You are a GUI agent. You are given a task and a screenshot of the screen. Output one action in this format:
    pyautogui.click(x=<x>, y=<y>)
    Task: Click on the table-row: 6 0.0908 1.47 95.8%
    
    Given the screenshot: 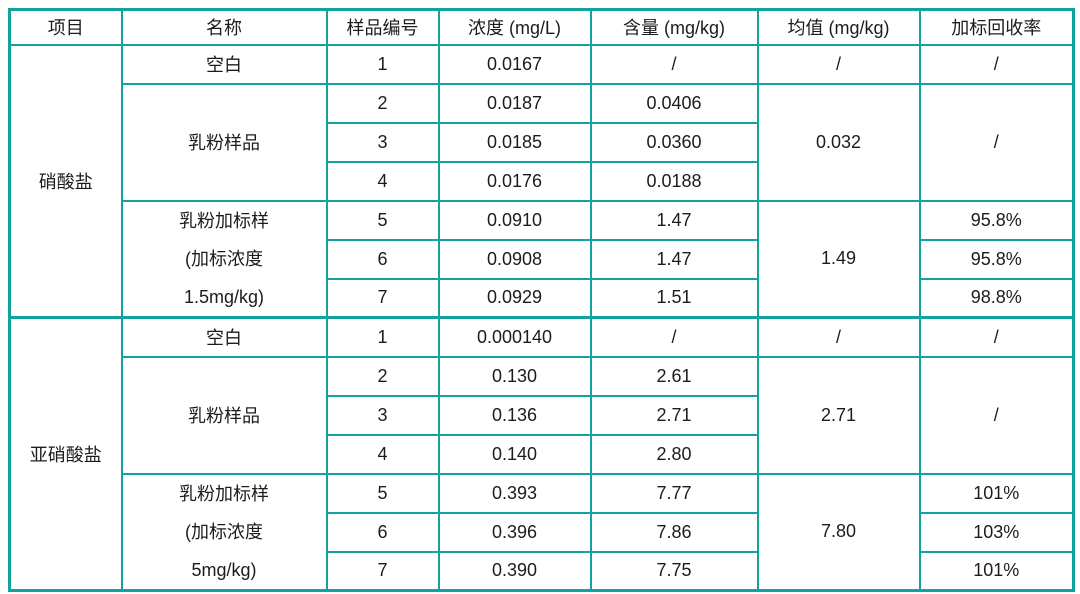 What is the action you would take?
    pyautogui.click(x=542, y=259)
    